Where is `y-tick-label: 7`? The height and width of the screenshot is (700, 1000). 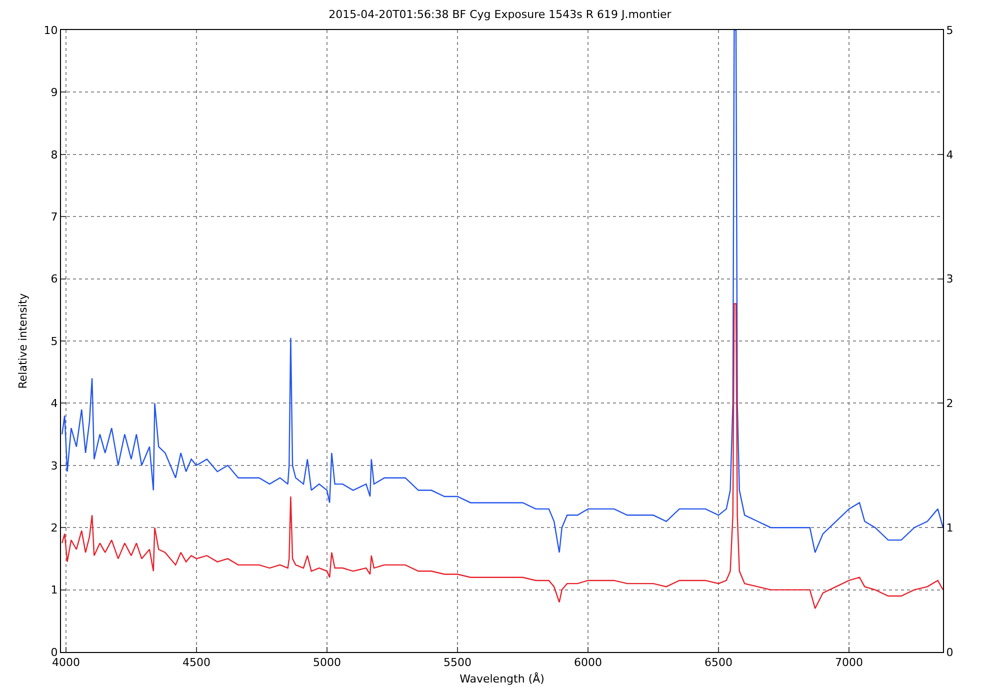
y-tick-label: 7 is located at coordinates (54, 217).